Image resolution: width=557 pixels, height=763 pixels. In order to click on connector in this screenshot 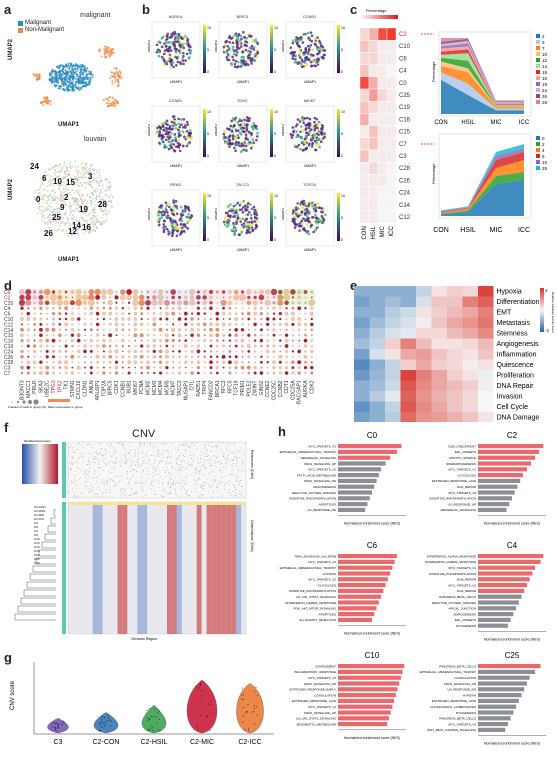, I will do `click(427, 89)`.